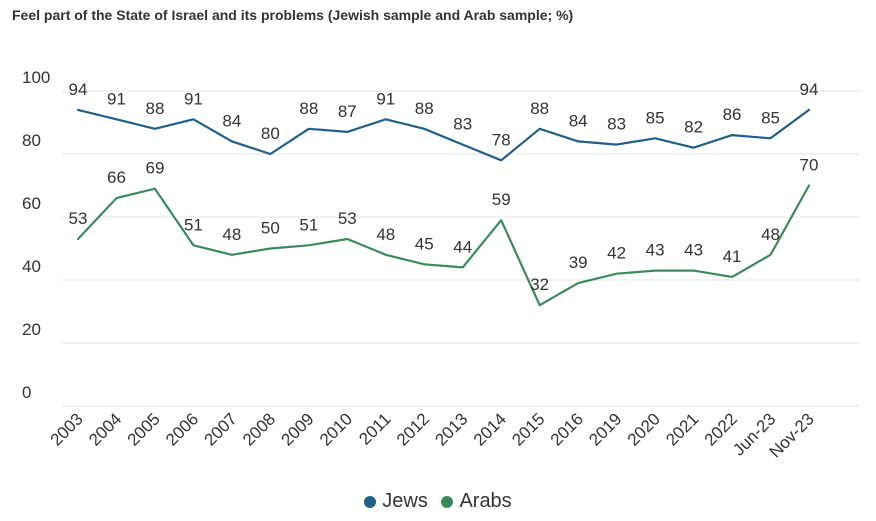  What do you see at coordinates (485, 501) in the screenshot?
I see `legend-label-arabs: Arabs` at bounding box center [485, 501].